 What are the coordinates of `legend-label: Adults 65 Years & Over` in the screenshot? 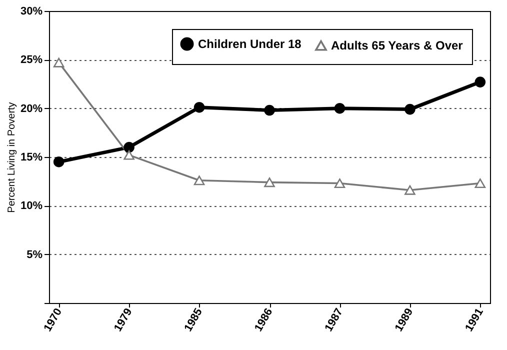 It's located at (397, 45).